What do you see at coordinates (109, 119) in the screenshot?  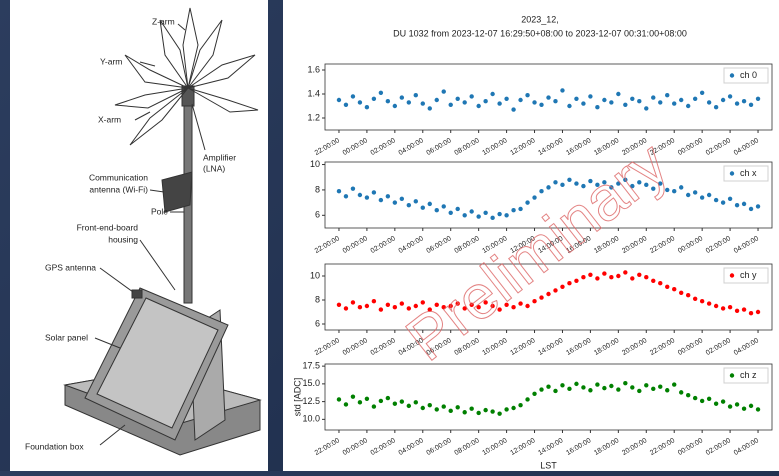 I see `label-x-arm: X-arm` at bounding box center [109, 119].